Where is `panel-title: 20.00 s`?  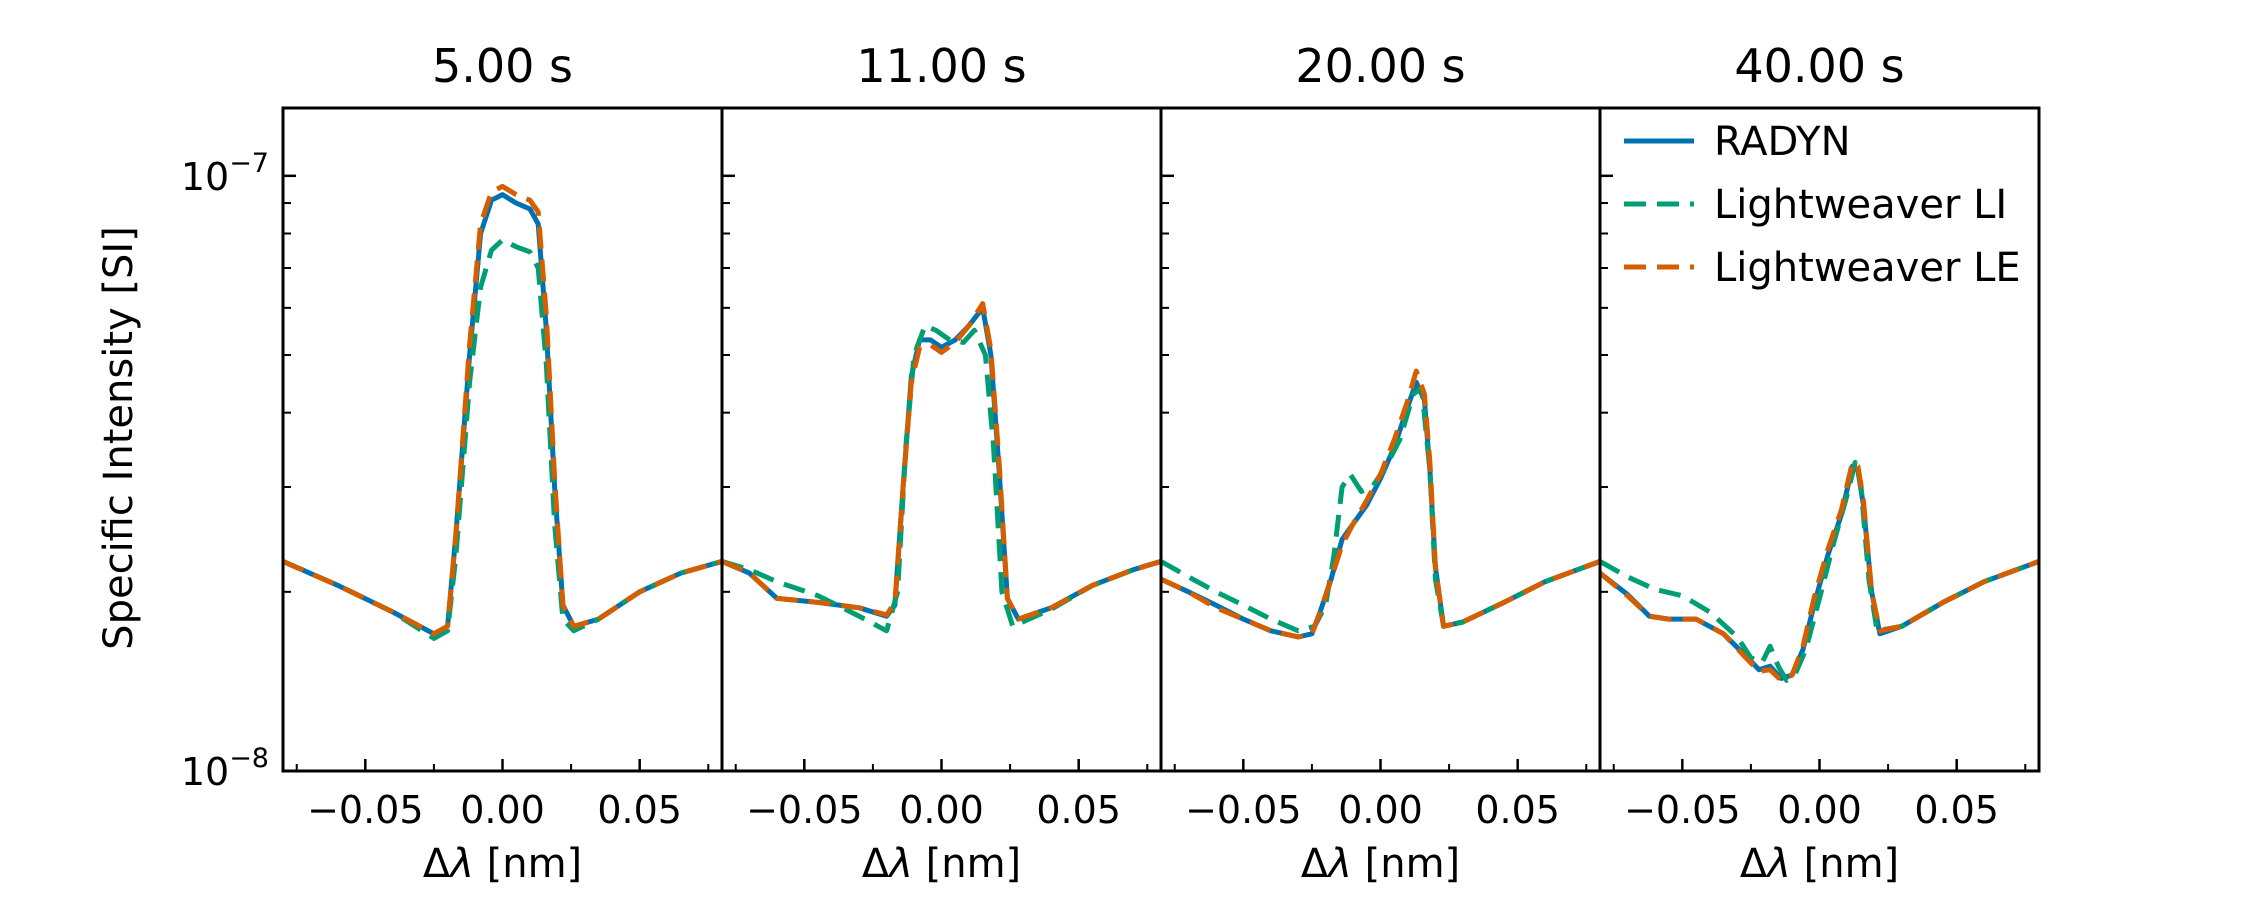 panel-title: 20.00 s is located at coordinates (1380, 66).